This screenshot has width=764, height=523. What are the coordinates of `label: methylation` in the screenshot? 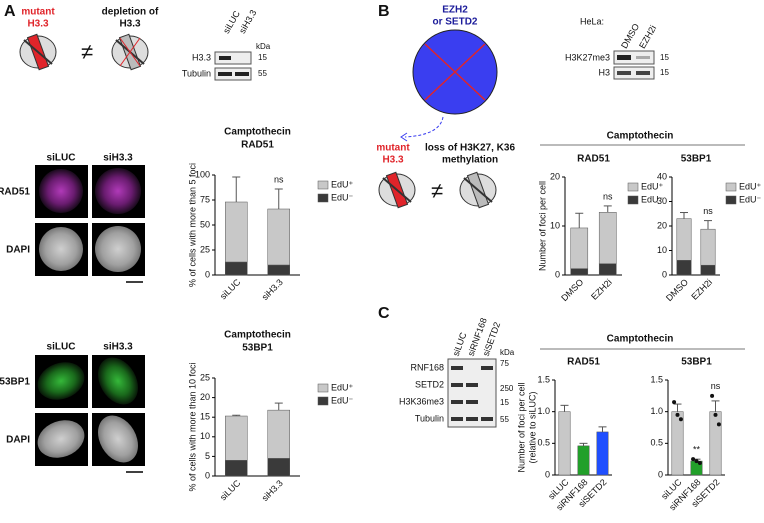 It's located at (470, 160).